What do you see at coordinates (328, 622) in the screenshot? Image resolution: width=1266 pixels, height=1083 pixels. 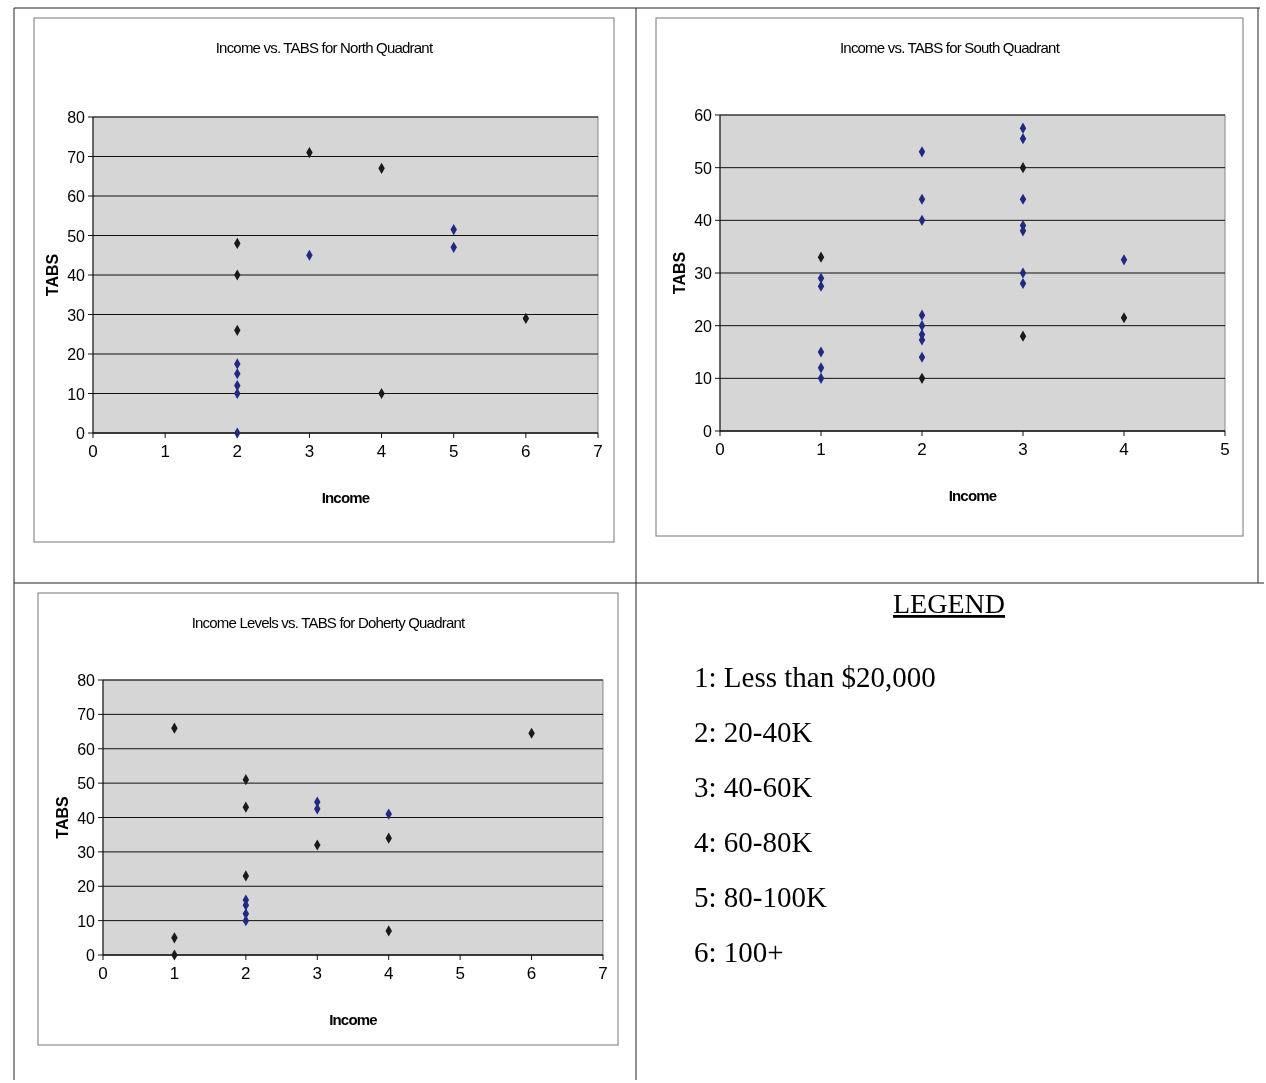 I see `chart-title: Income Levels vs. TABS for Doherty Quadrant` at bounding box center [328, 622].